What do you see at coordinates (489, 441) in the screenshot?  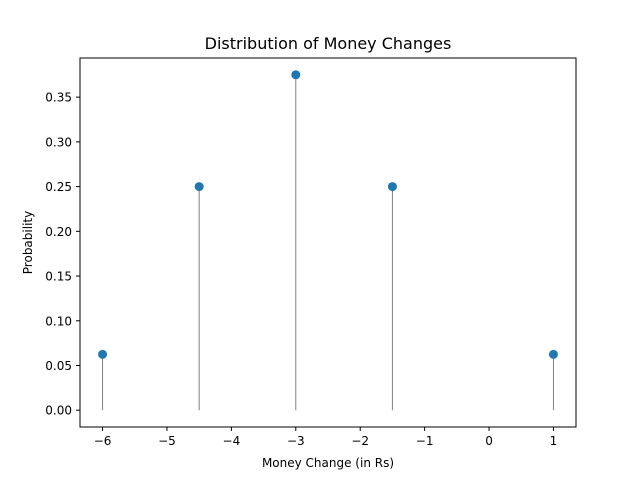 I see `x-tick-label: 0` at bounding box center [489, 441].